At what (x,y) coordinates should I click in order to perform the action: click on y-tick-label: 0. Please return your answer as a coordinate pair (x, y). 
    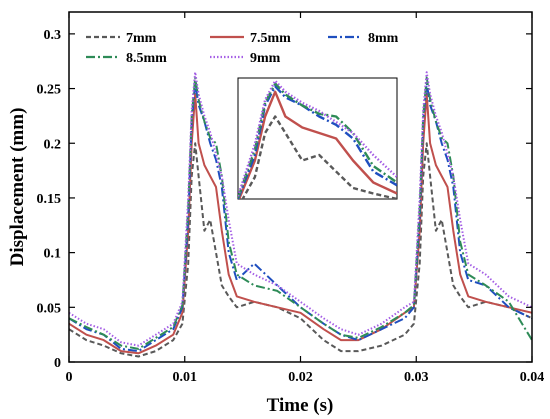
    Looking at the image, I should click on (57, 363).